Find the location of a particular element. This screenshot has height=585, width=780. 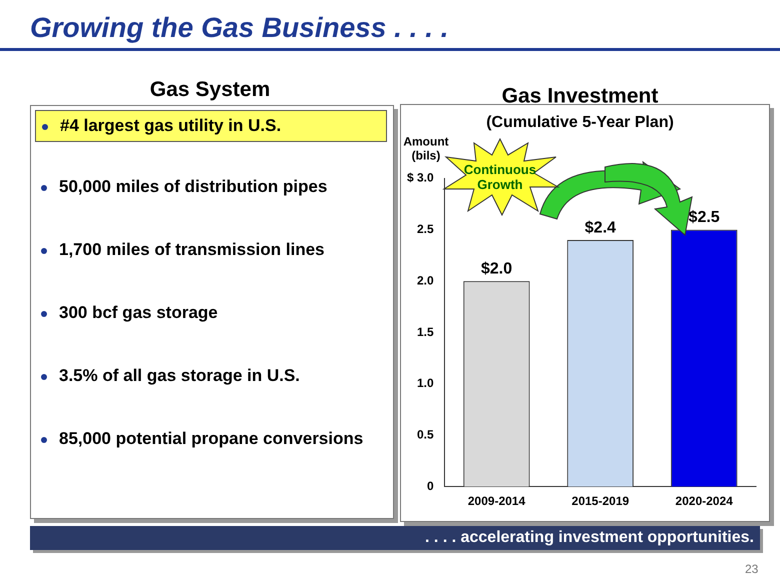

text: 300 bcf gas storage is located at coordinates (138, 312).